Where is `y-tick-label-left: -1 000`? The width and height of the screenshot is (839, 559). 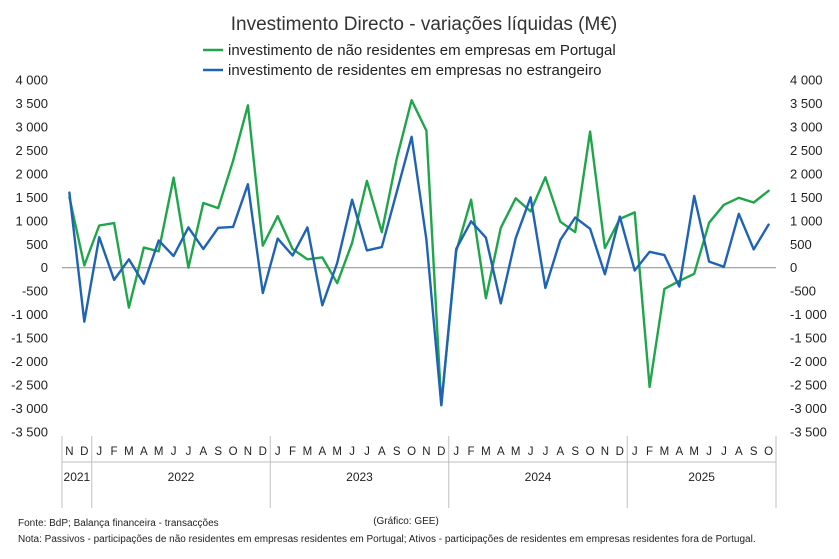 y-tick-label-left: -1 000 is located at coordinates (29, 314).